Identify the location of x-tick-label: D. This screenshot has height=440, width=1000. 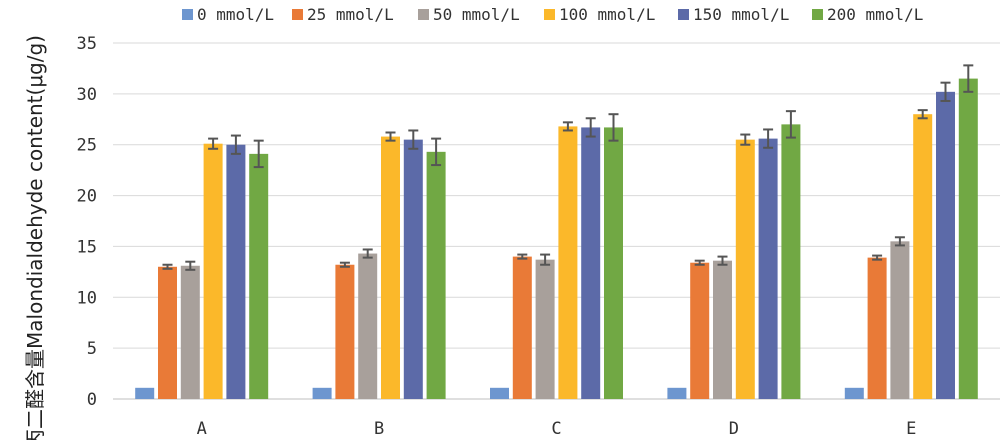
(734, 429).